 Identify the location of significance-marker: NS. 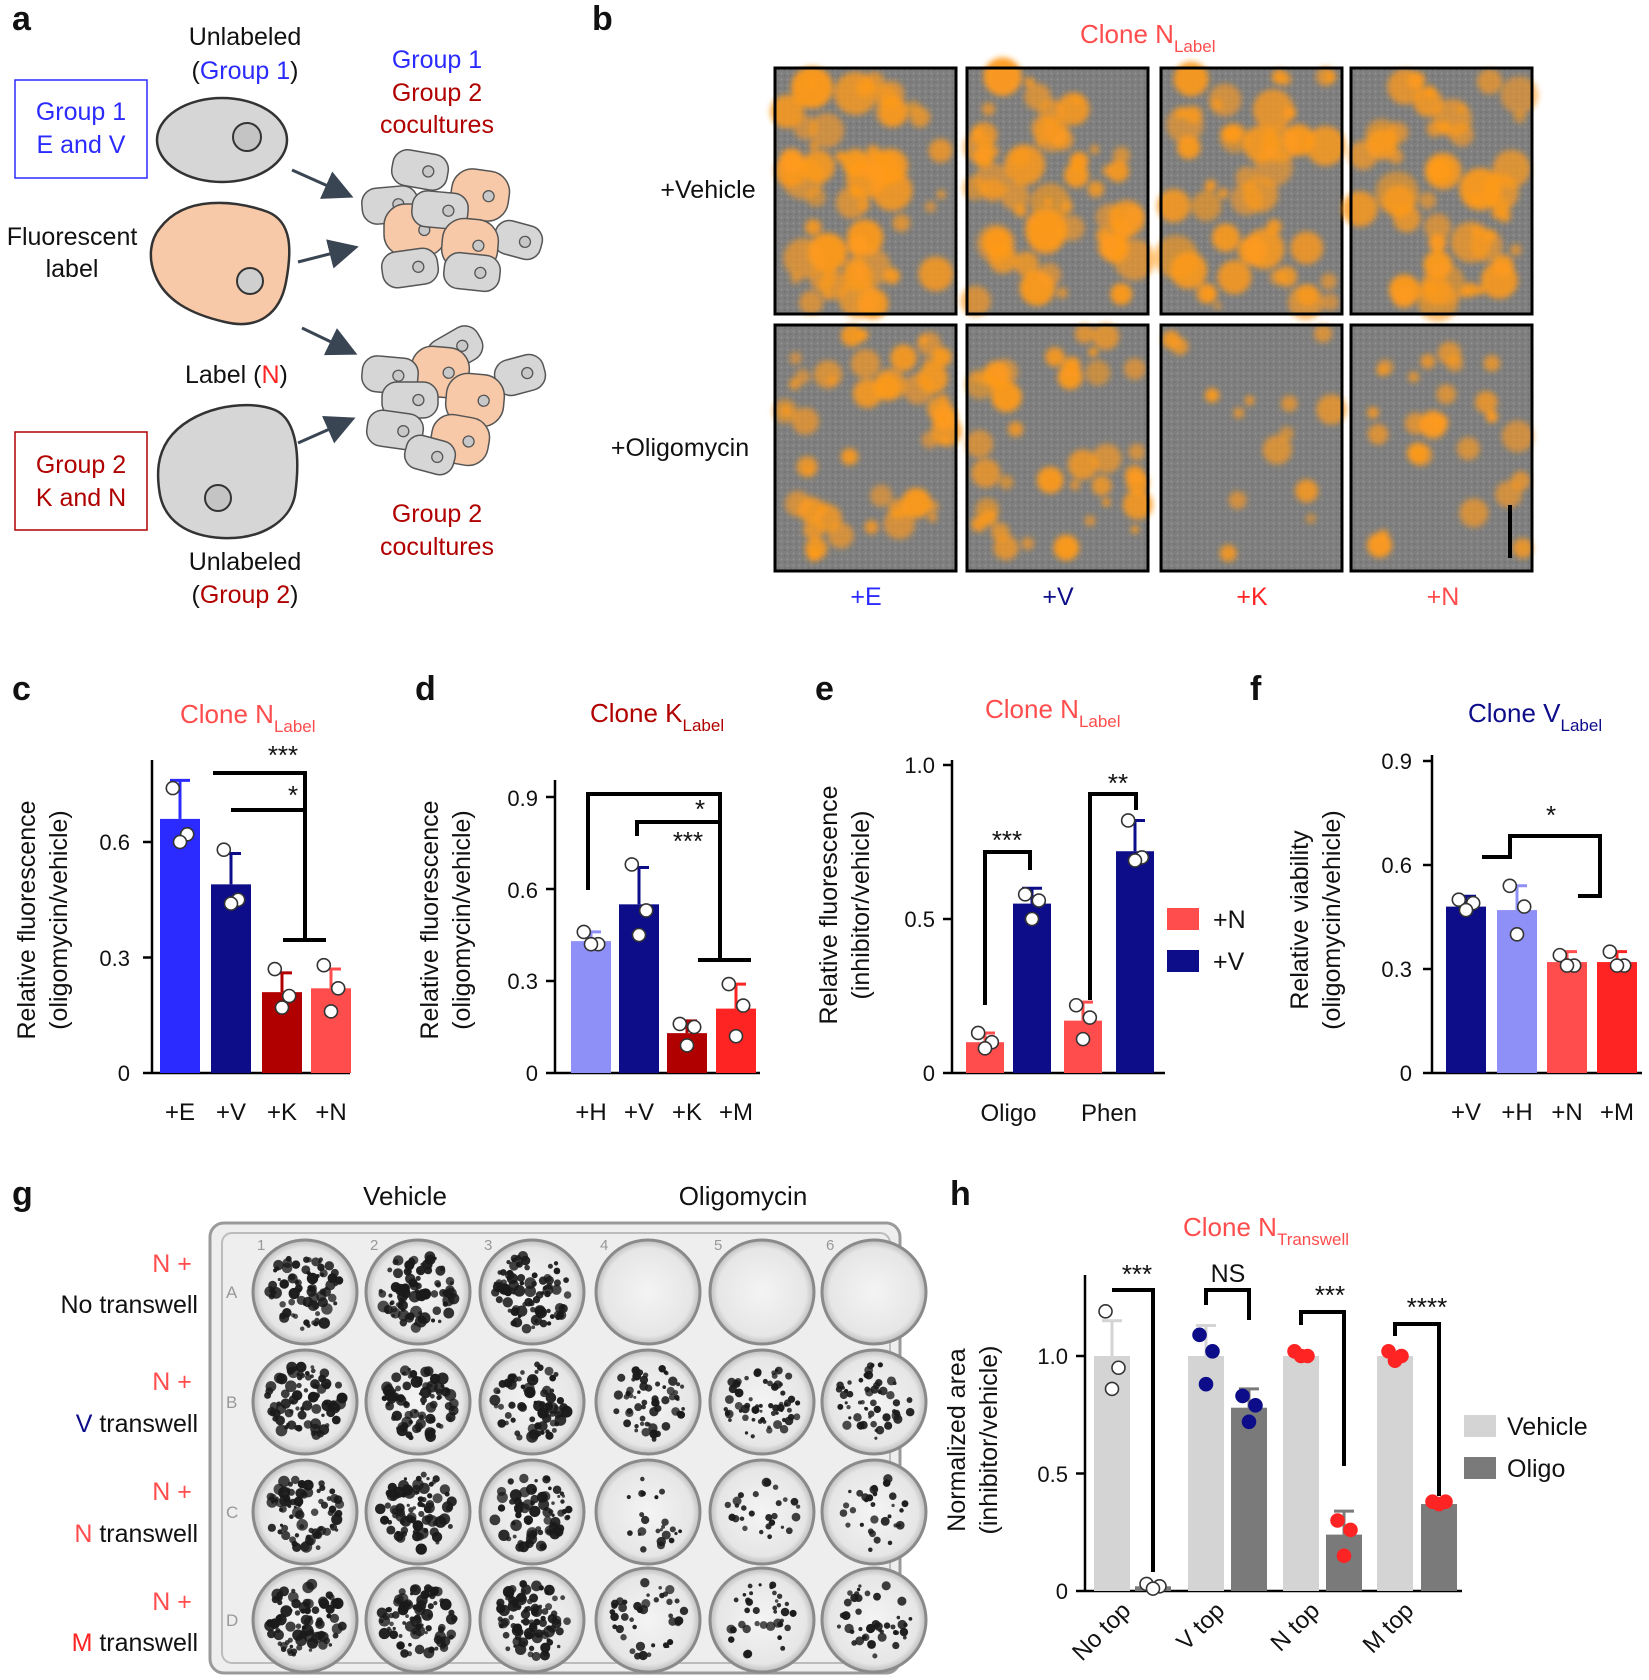
(1228, 1274).